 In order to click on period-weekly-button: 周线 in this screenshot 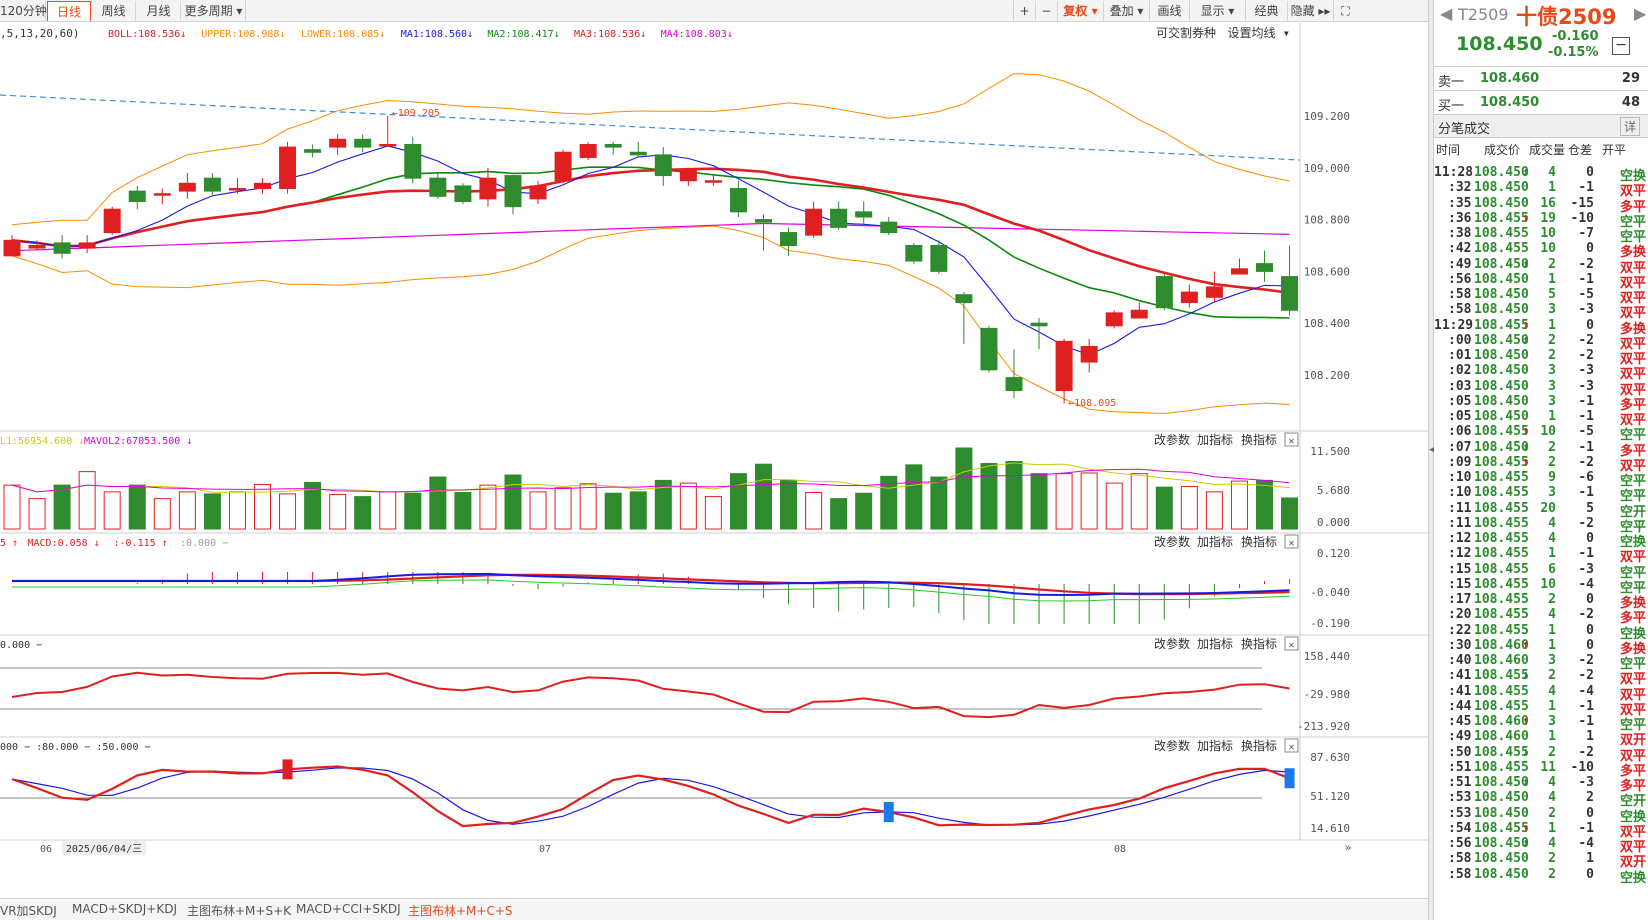, I will do `click(114, 11)`.